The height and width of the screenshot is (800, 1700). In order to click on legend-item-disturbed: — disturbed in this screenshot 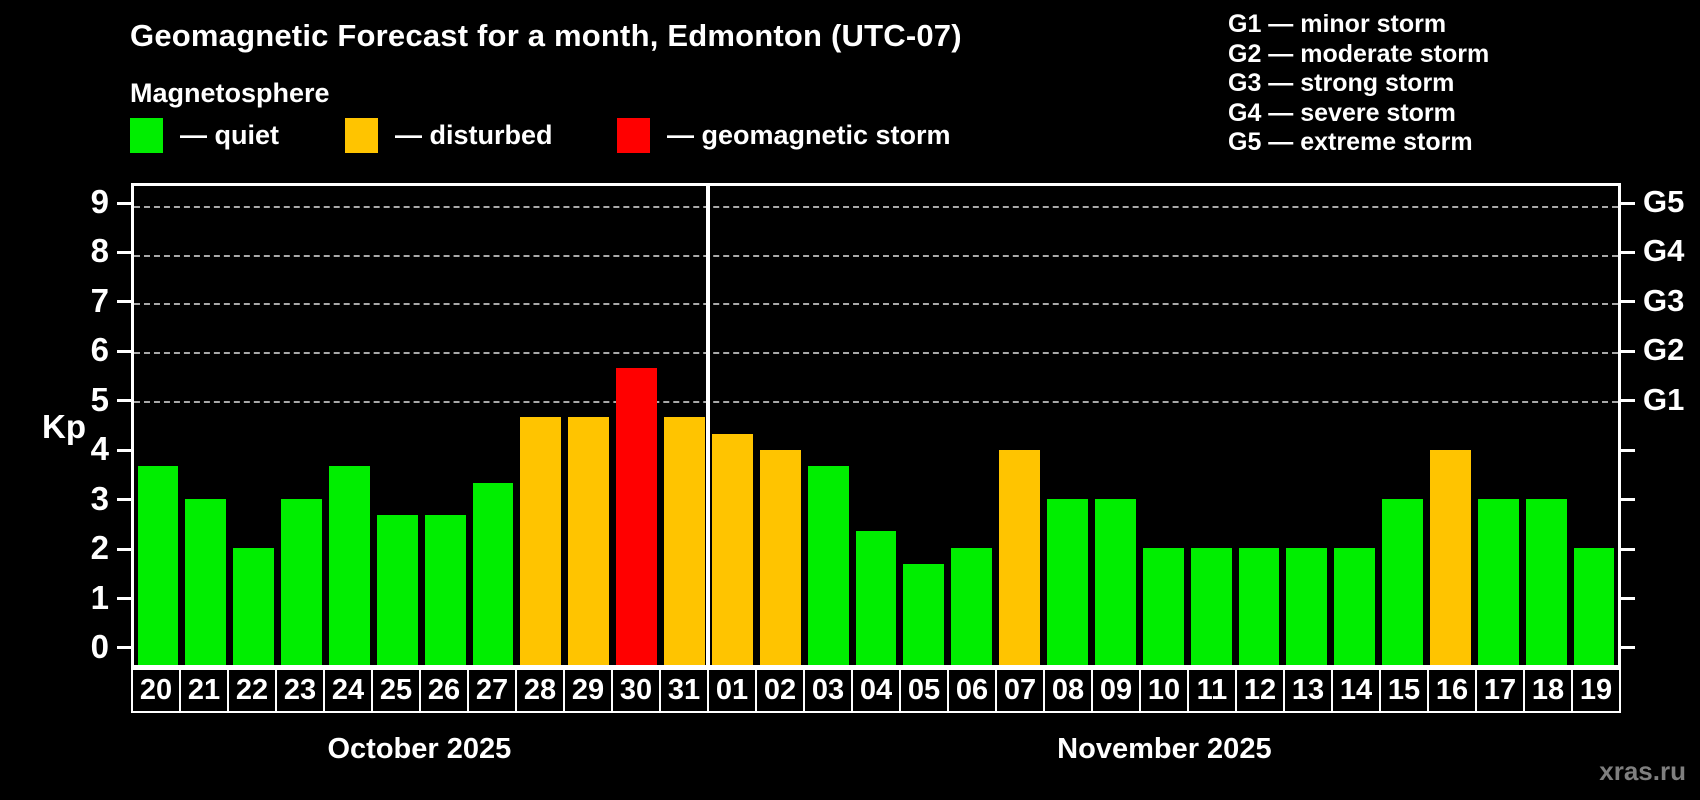, I will do `click(449, 135)`.